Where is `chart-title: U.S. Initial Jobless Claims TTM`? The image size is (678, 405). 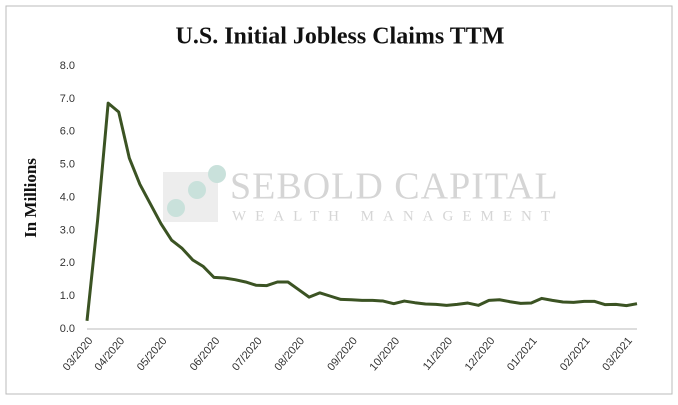
chart-title: U.S. Initial Jobless Claims TTM is located at coordinates (340, 37).